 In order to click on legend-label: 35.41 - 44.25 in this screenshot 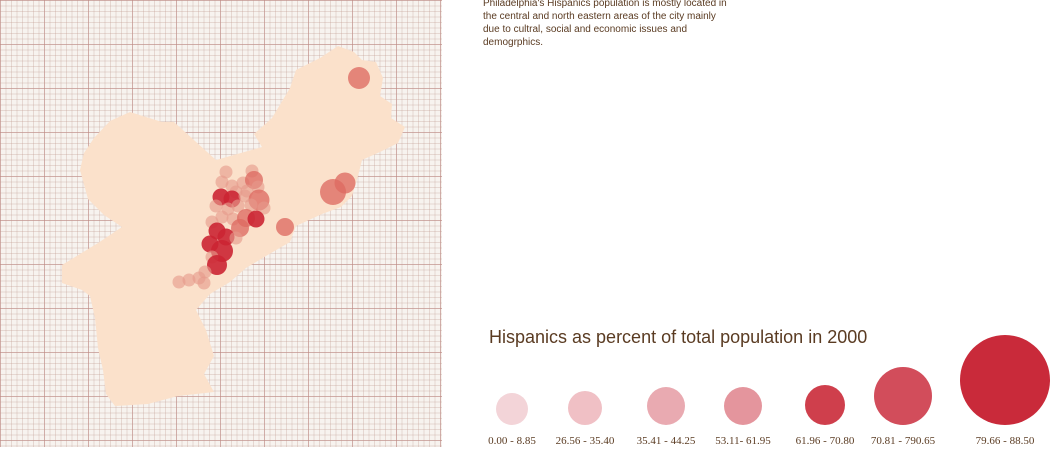, I will do `click(666, 441)`.